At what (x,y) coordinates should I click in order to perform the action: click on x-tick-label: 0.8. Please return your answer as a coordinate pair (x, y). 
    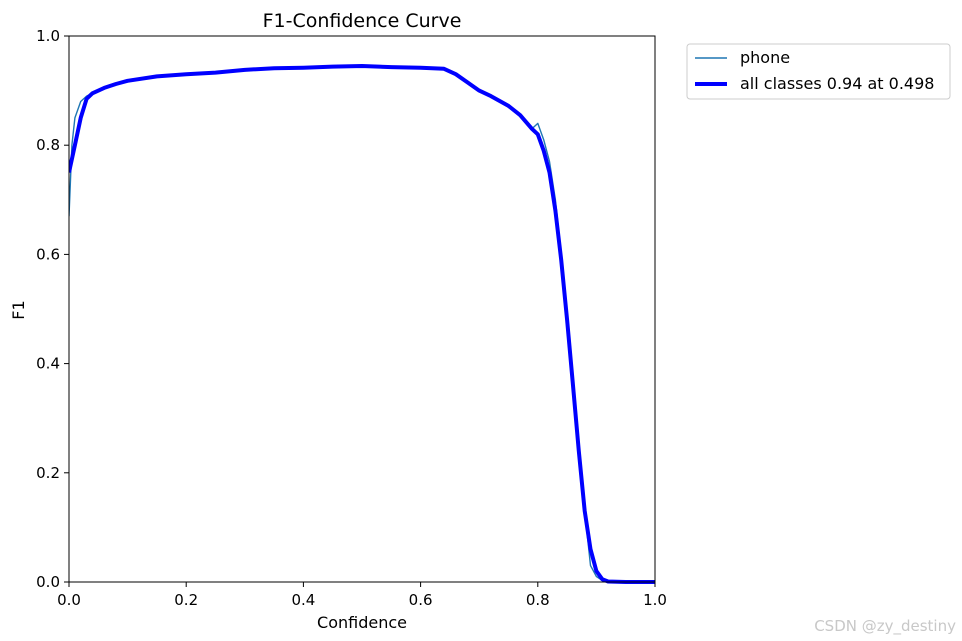
    Looking at the image, I should click on (538, 600).